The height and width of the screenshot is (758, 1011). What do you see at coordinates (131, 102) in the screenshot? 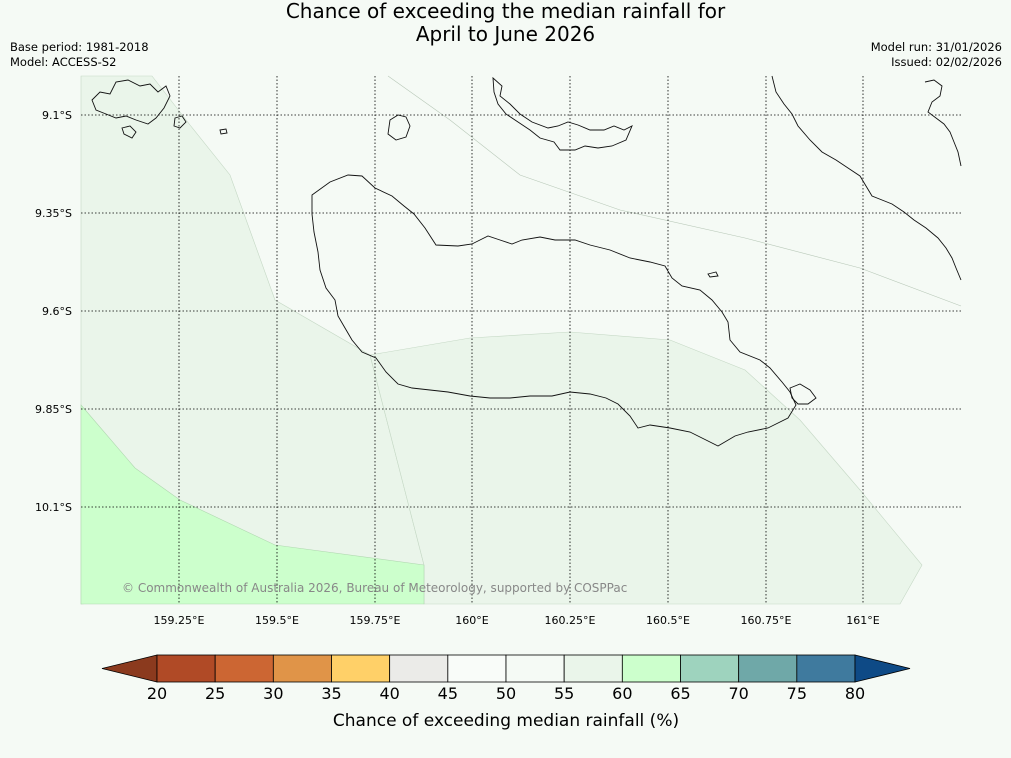
I see `coast-nw-islands` at bounding box center [131, 102].